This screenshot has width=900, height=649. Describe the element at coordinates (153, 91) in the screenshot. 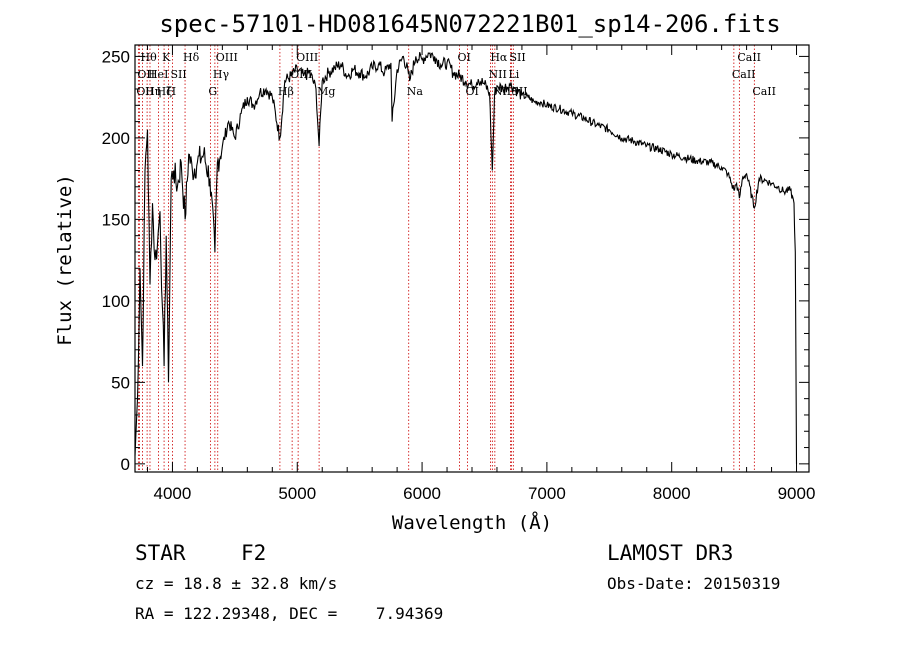

I see `spectral-line-label: Hη` at that location.